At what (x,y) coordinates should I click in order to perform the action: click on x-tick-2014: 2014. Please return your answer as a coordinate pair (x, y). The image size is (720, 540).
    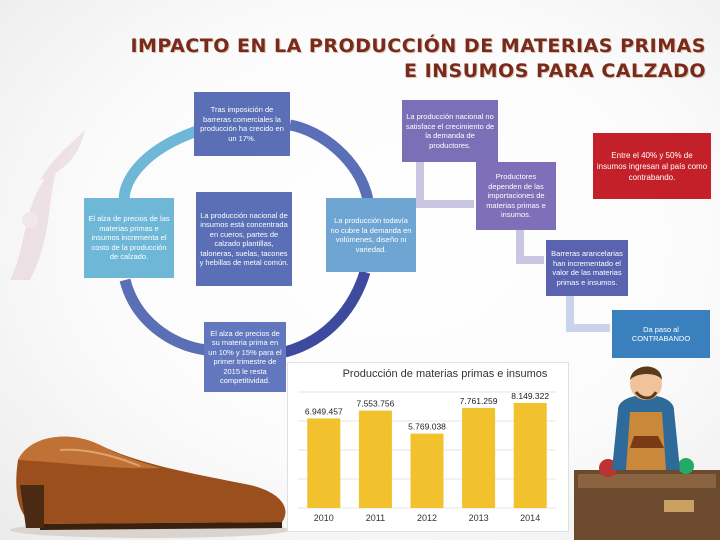
    Looking at the image, I should click on (530, 518).